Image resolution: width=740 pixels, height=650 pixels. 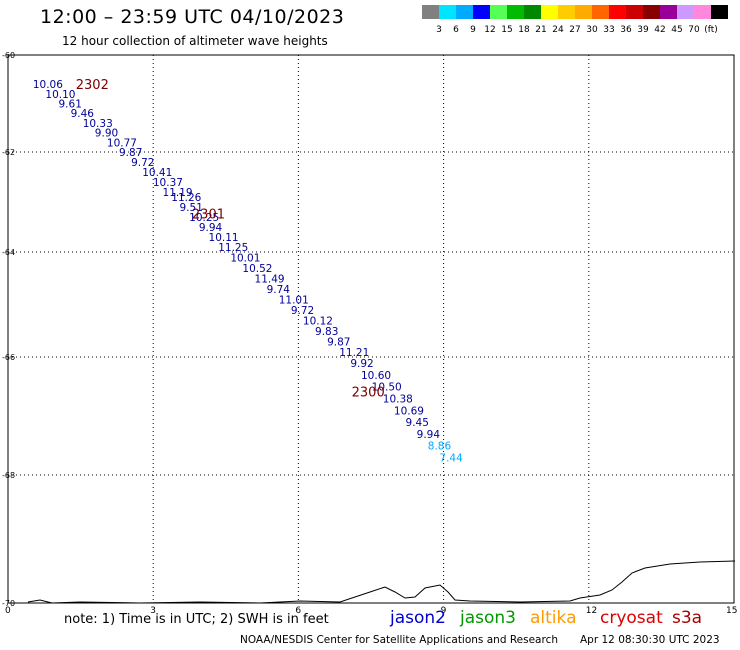 I want to click on longitude-ticks: 0 3 6 9 12 15, so click(x=371, y=611).